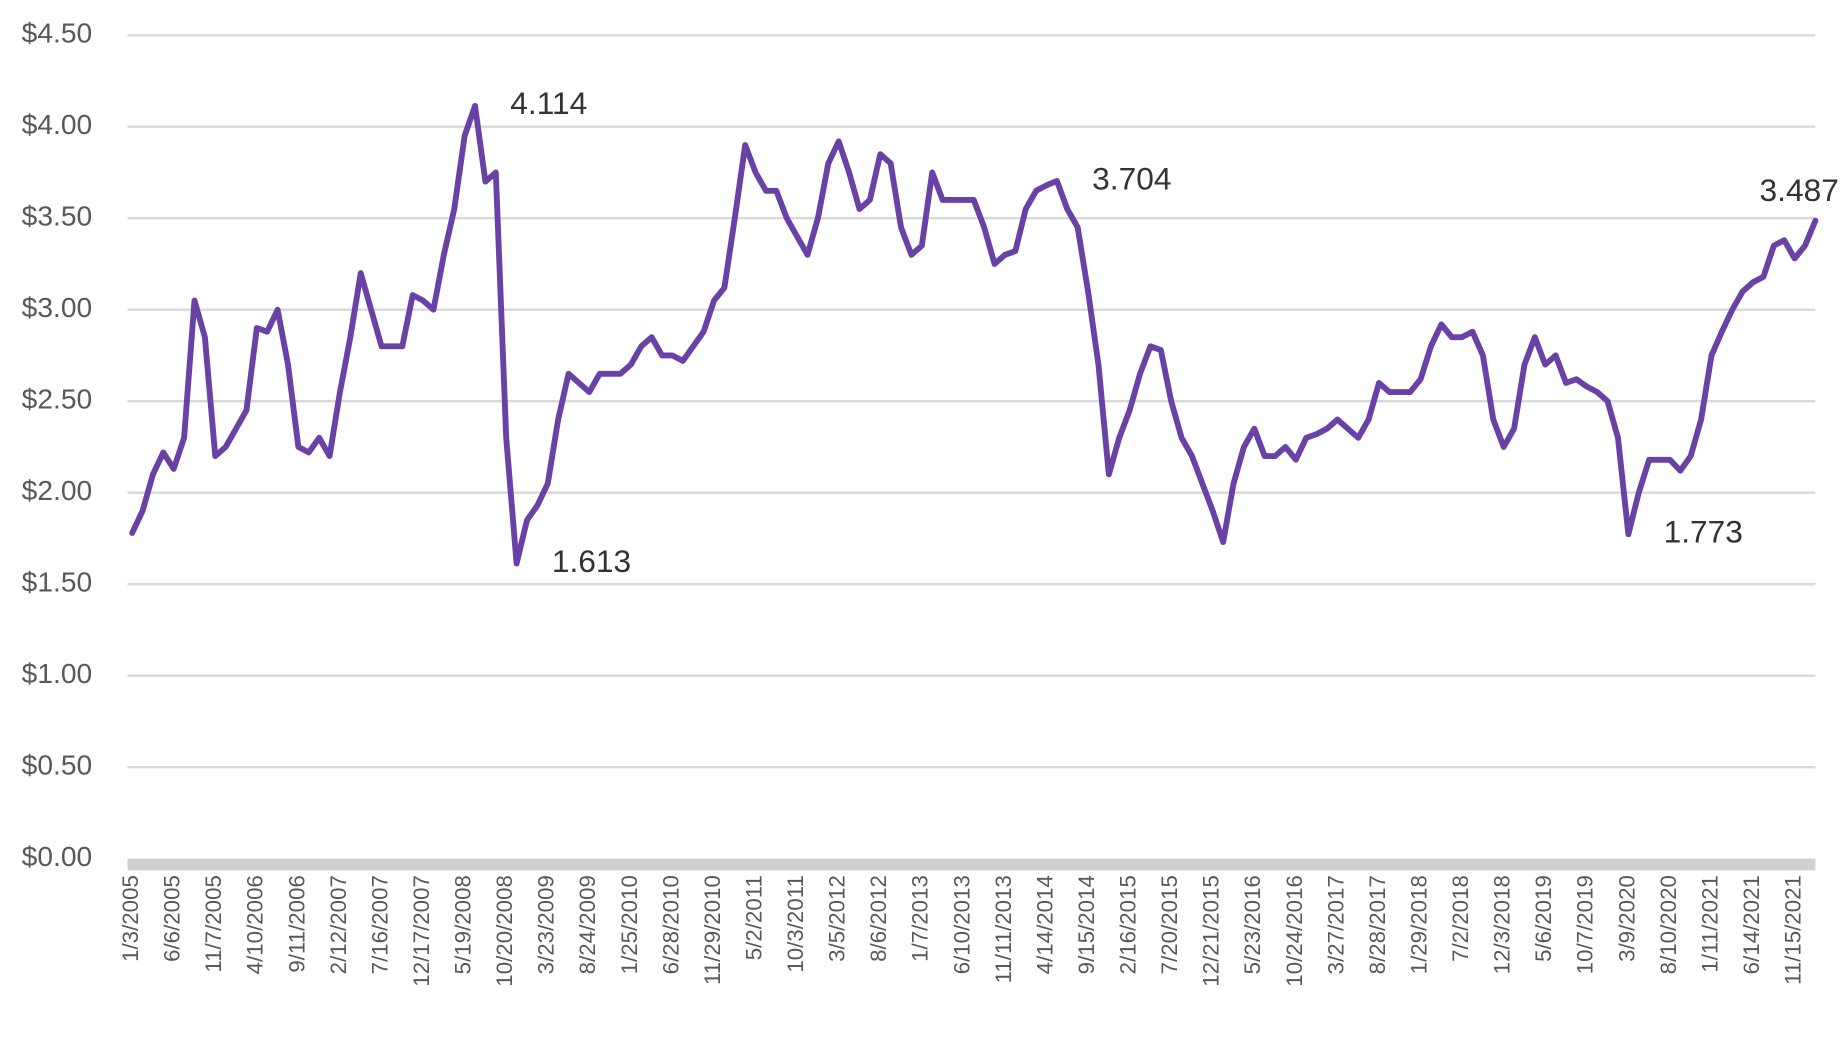 Image resolution: width=1843 pixels, height=1056 pixels. I want to click on x-tick-label: 8/6/2012, so click(878, 918).